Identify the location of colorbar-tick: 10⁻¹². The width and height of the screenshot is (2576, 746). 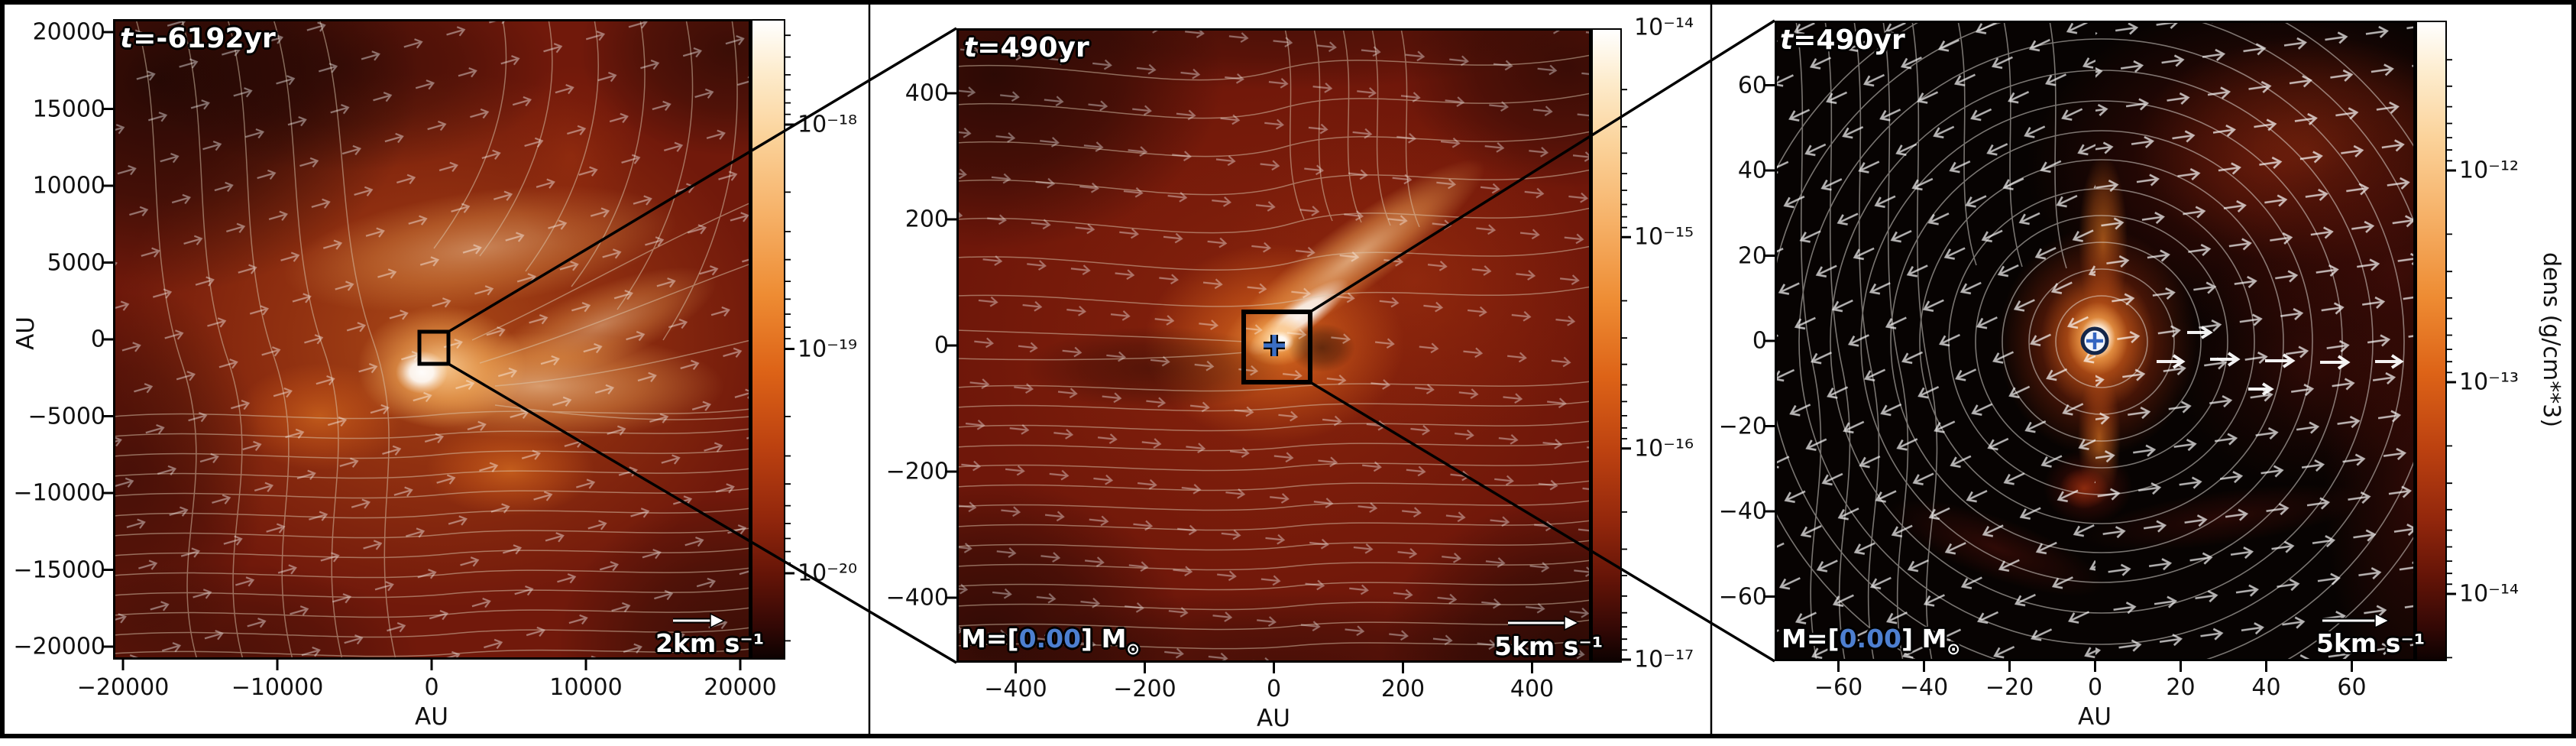
(2489, 170).